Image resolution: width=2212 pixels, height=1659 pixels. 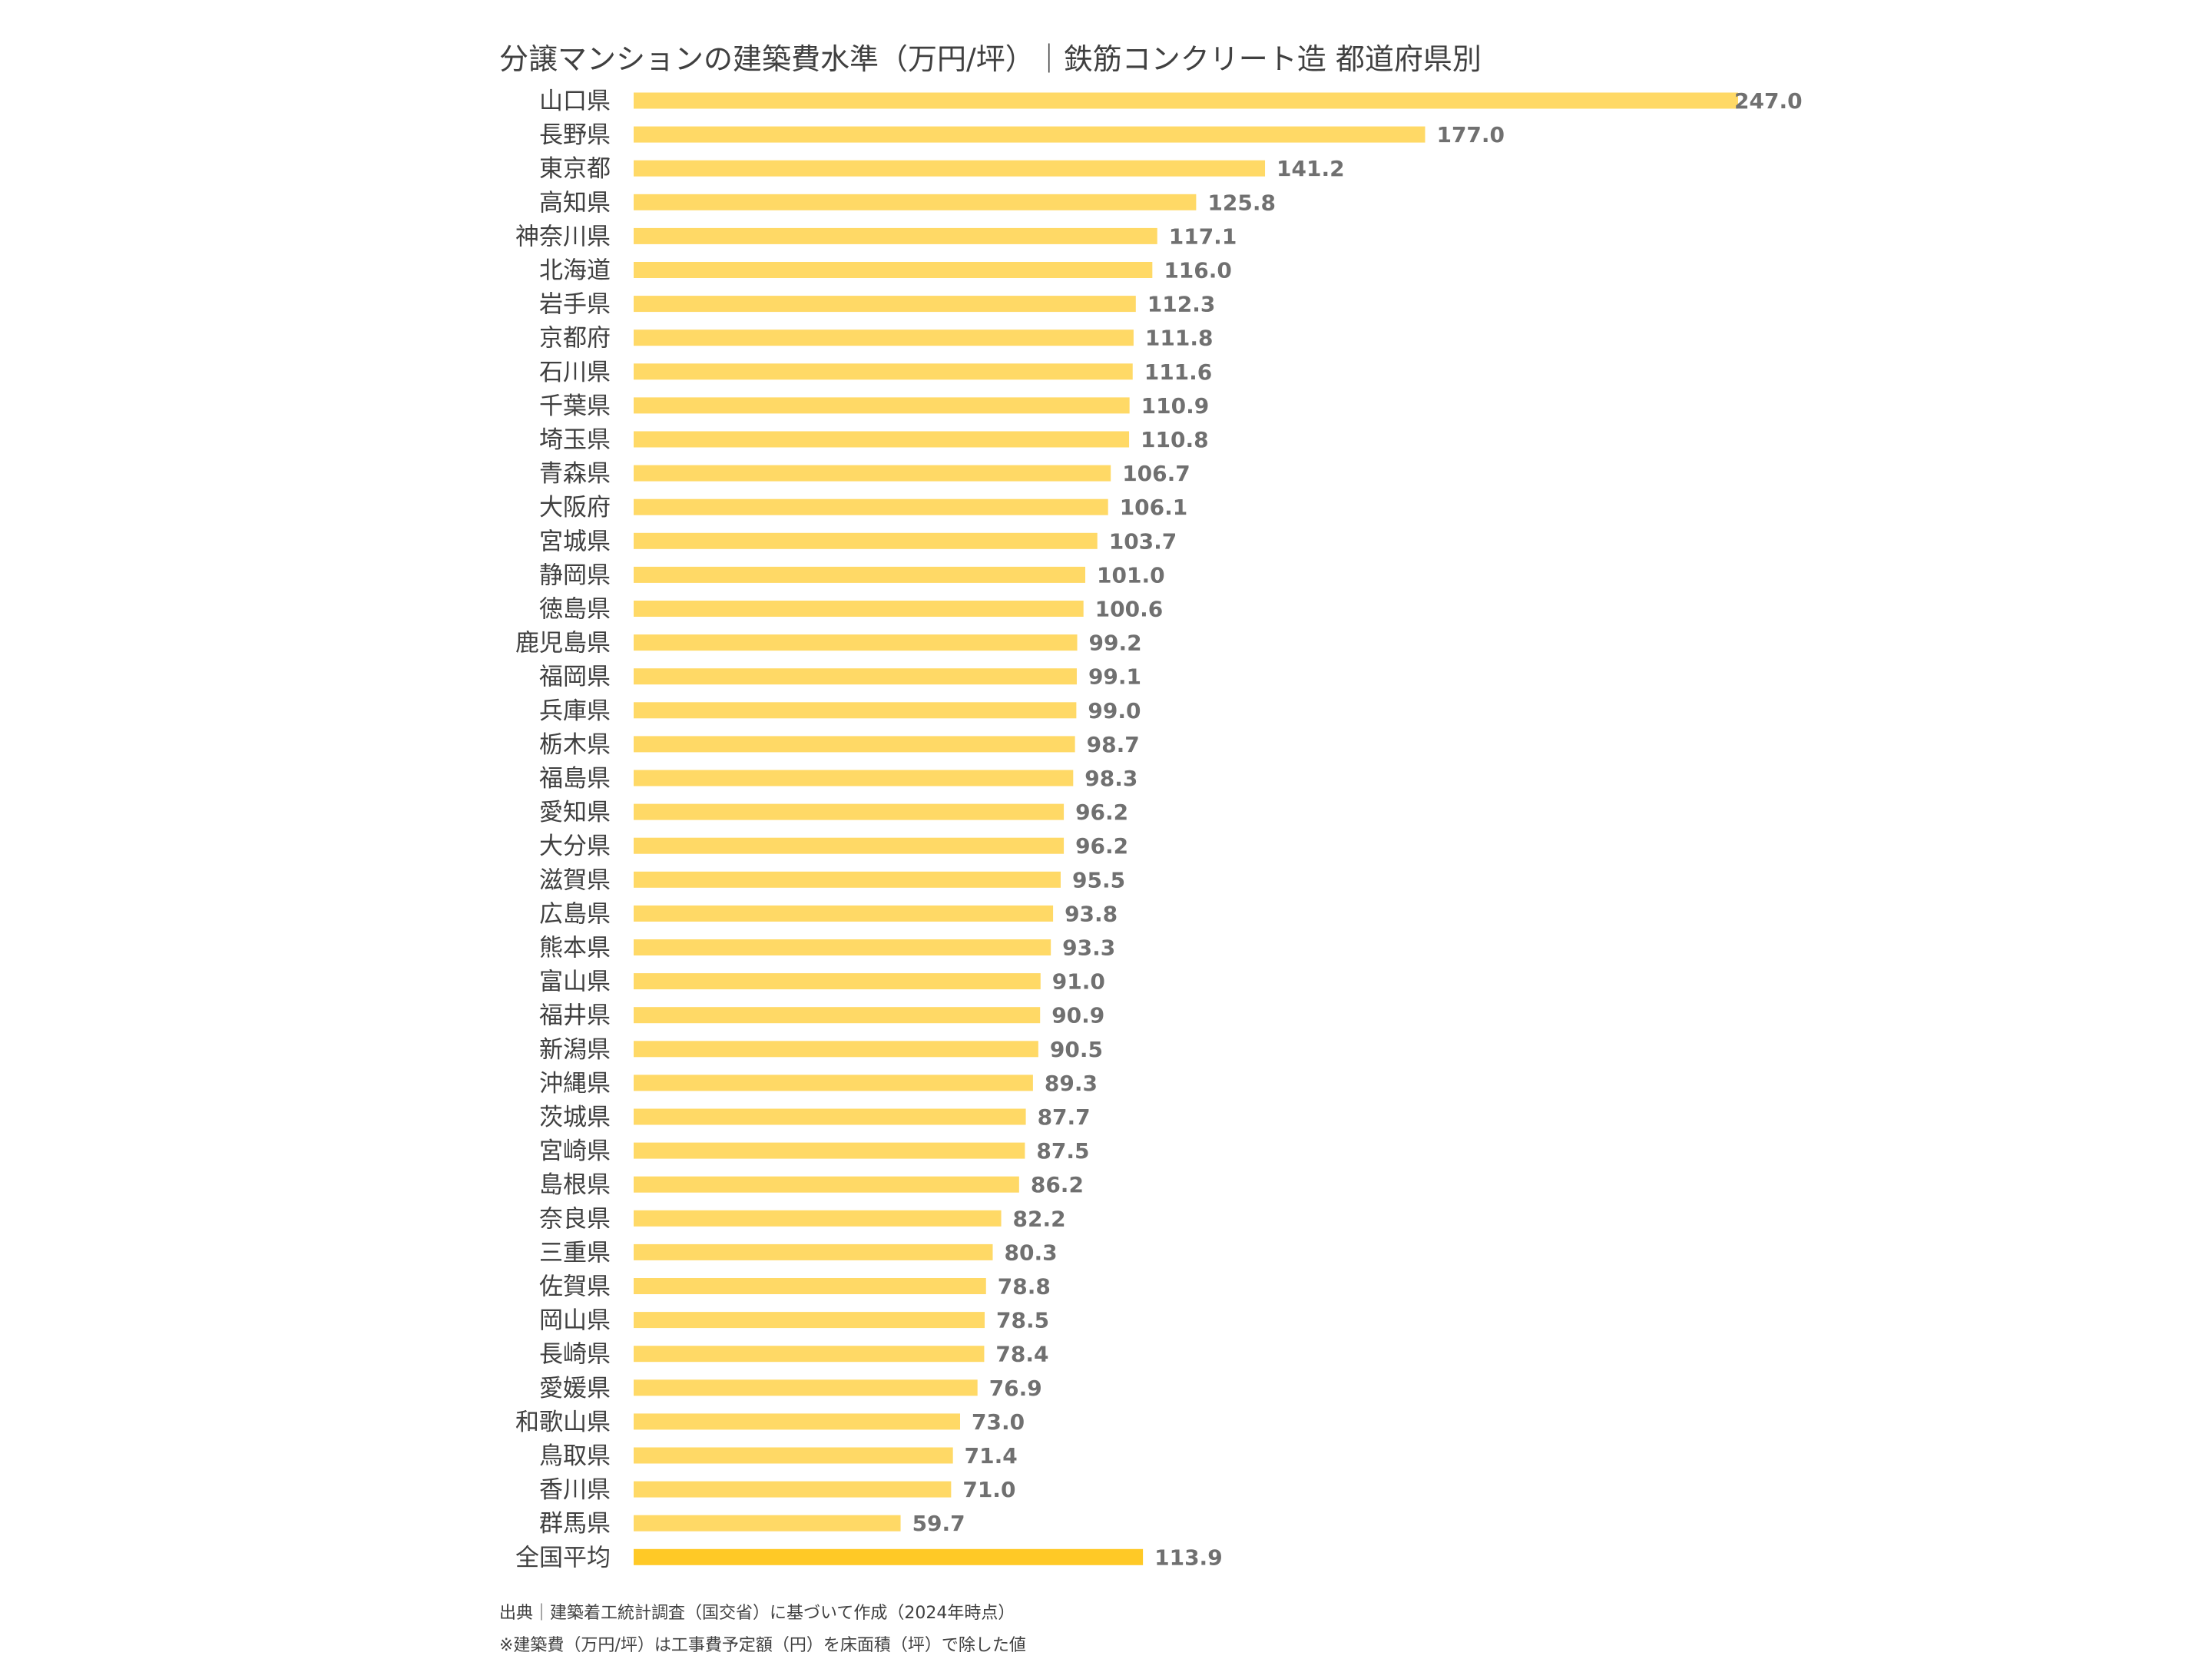 I want to click on category-label: 徳島県, so click(x=575, y=610).